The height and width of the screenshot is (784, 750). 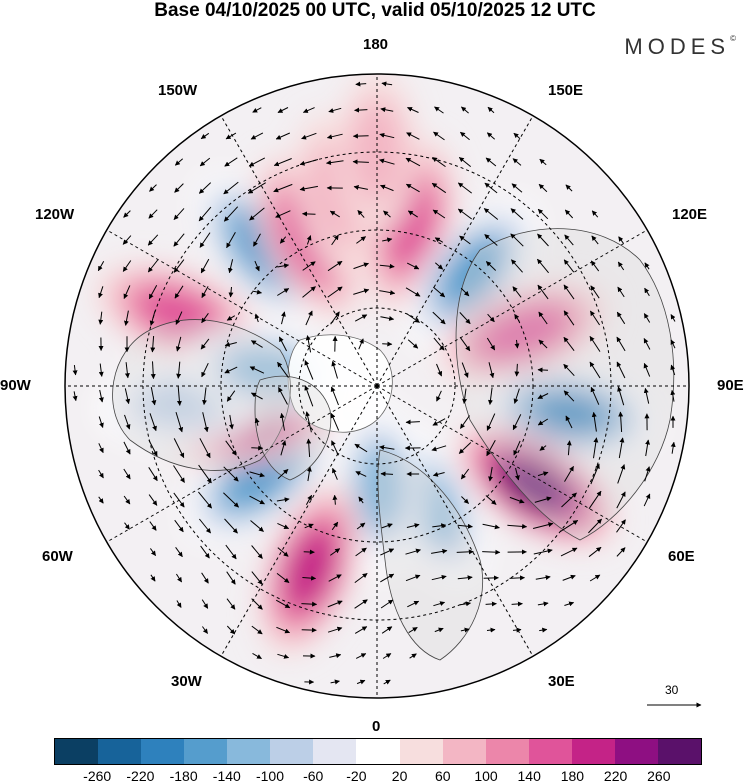 I want to click on vector-scale-arrow, so click(x=675, y=698).